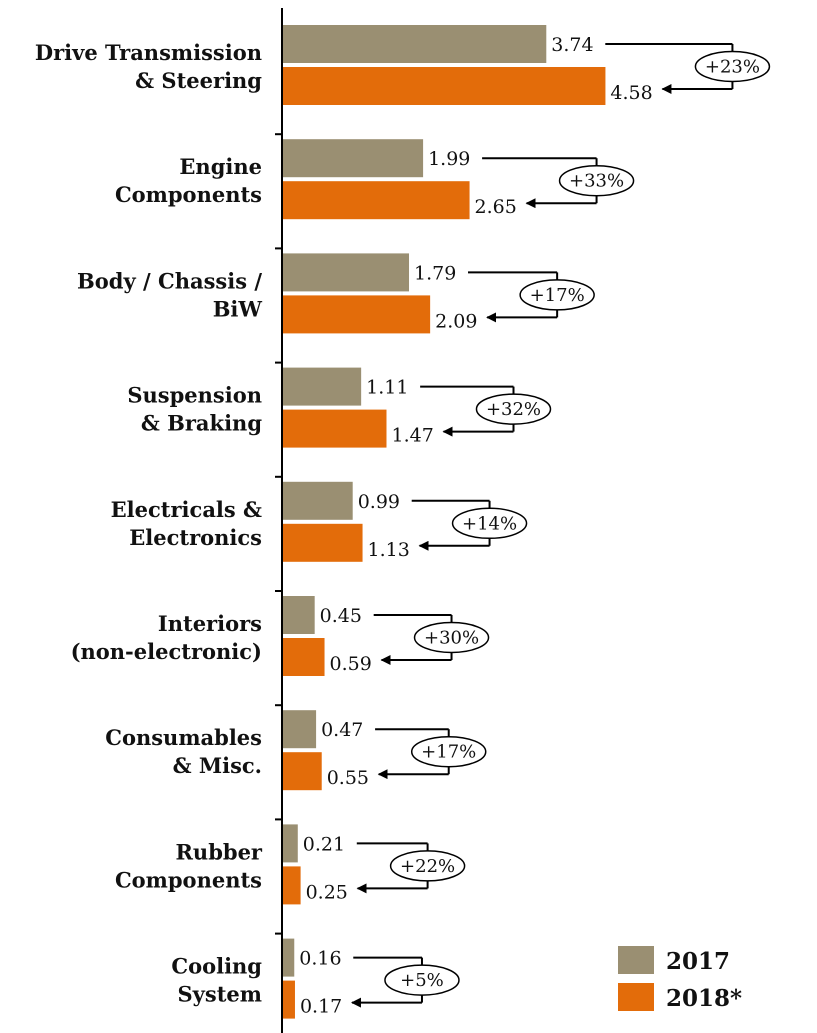 Image resolution: width=817 pixels, height=1033 pixels. I want to click on data-label-2018: 0.17, so click(321, 1007).